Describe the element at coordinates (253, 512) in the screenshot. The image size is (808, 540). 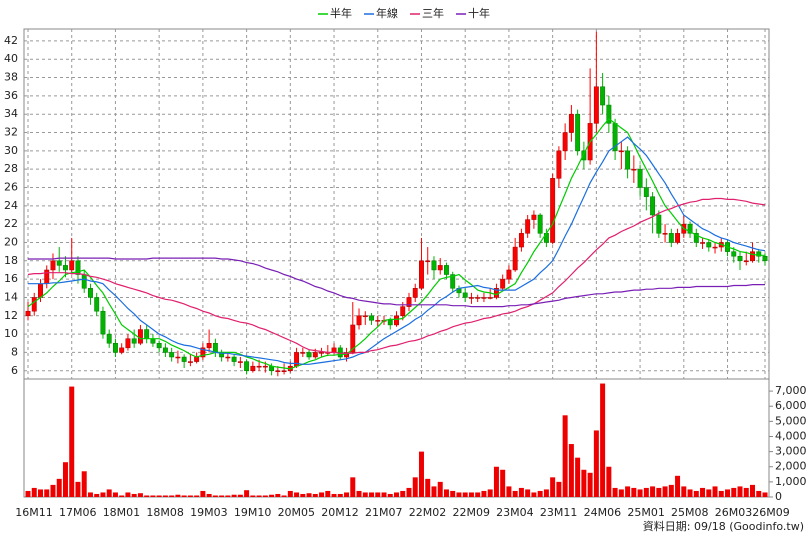
I see `x-tick-label: 19M10` at that location.